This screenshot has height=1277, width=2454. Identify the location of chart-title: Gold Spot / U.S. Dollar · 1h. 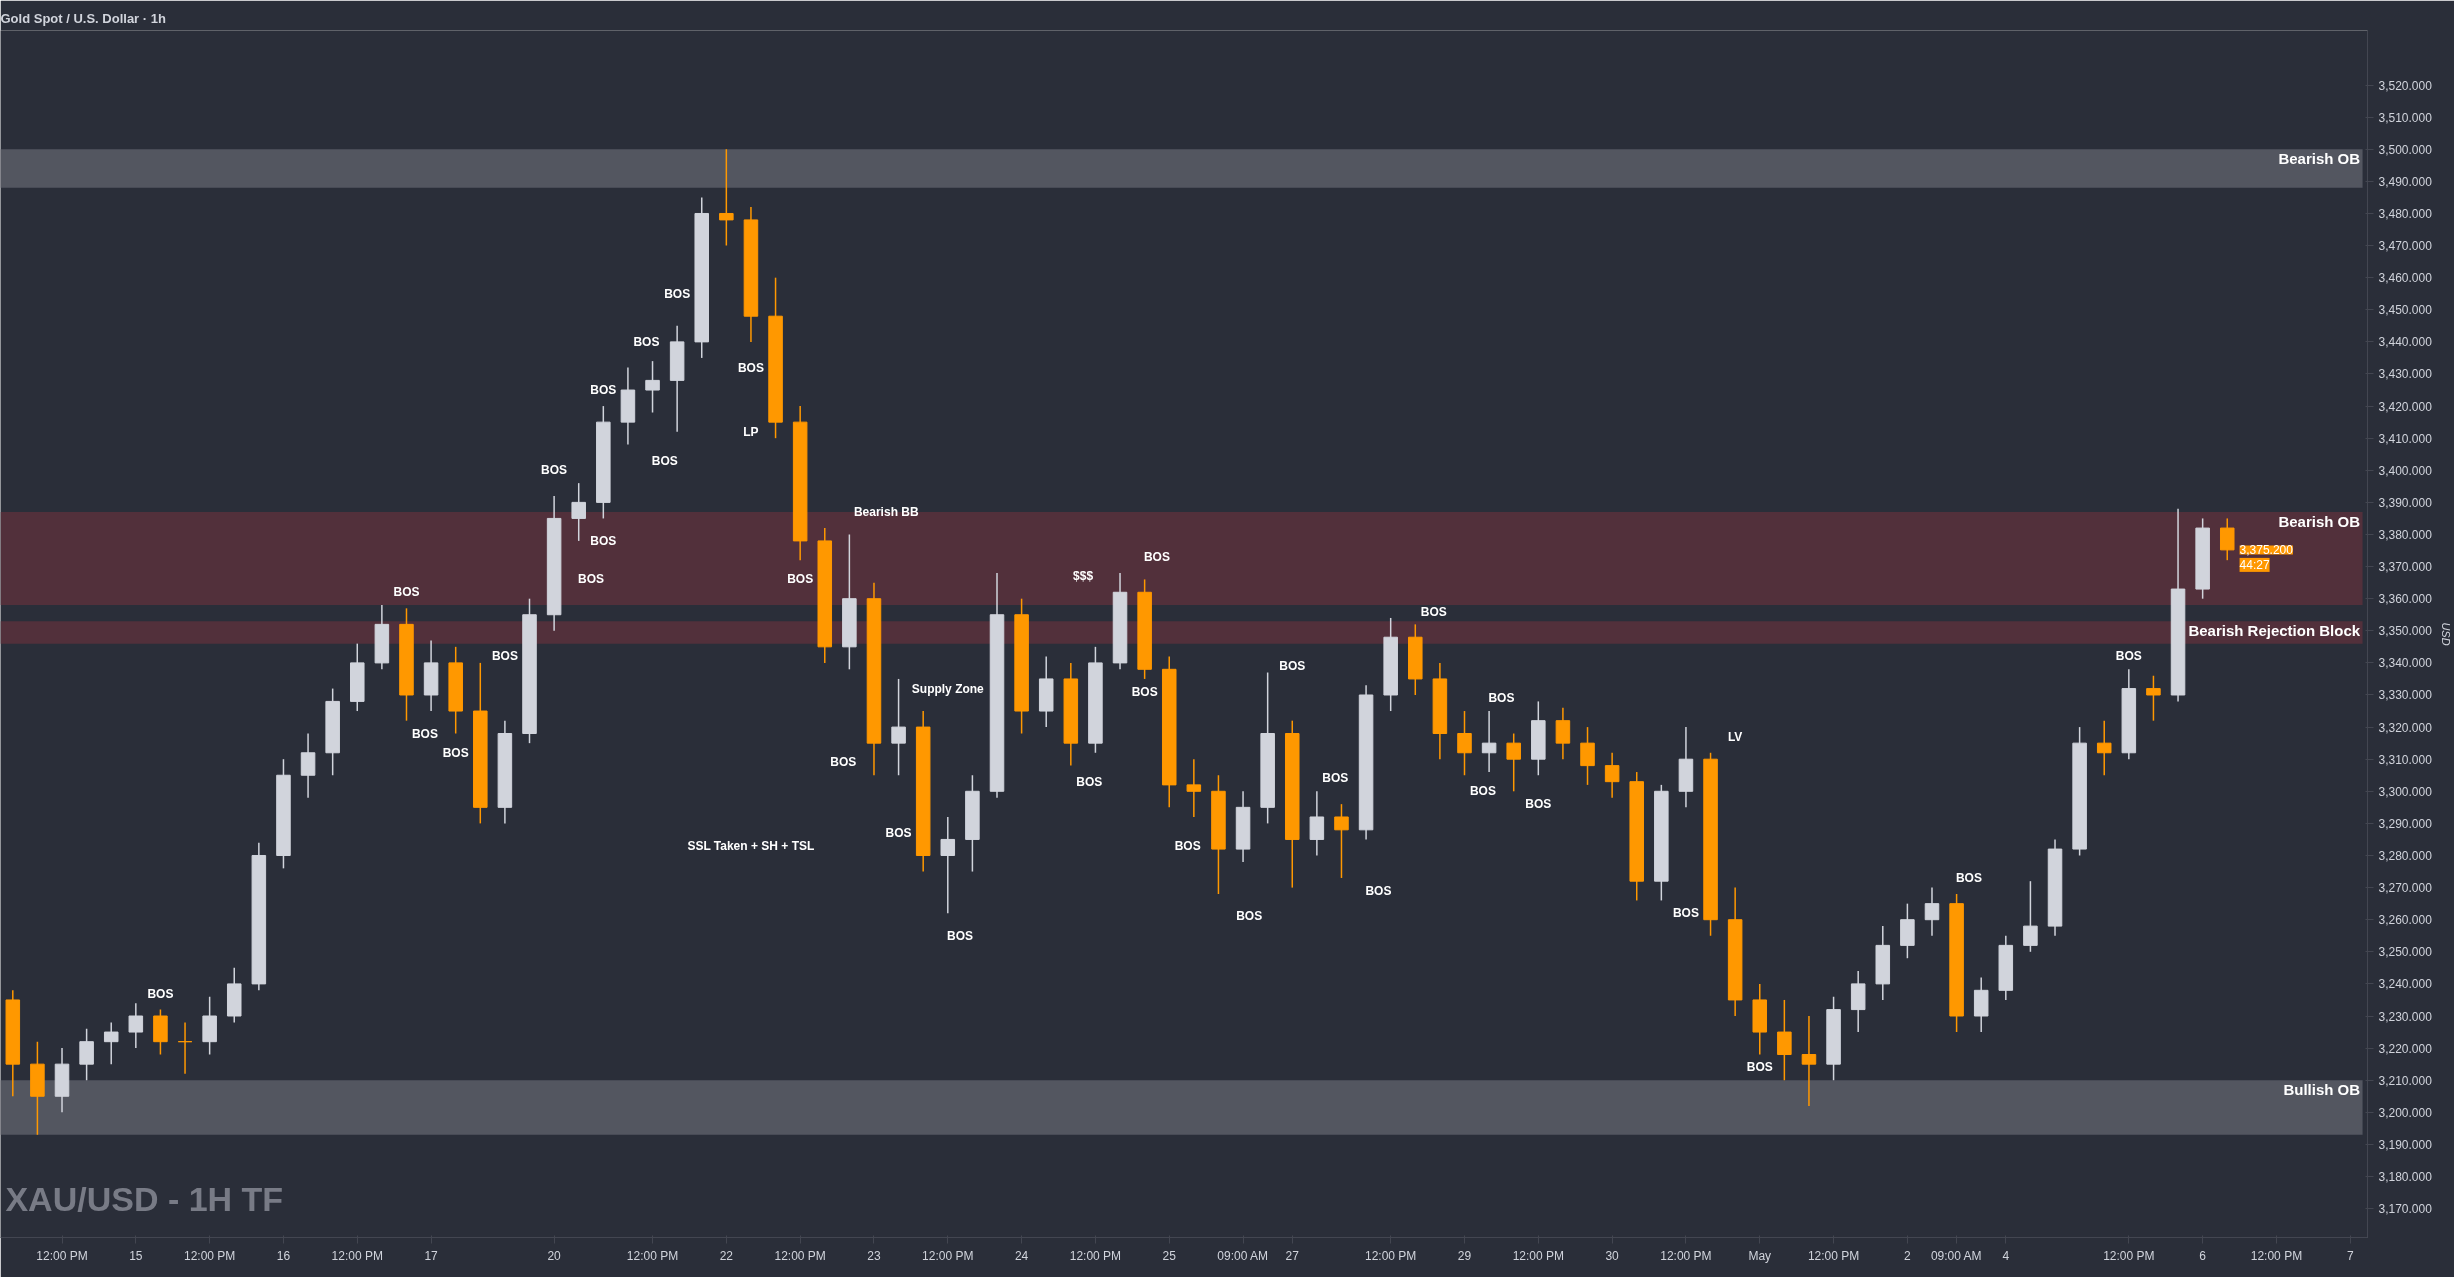
(83, 18).